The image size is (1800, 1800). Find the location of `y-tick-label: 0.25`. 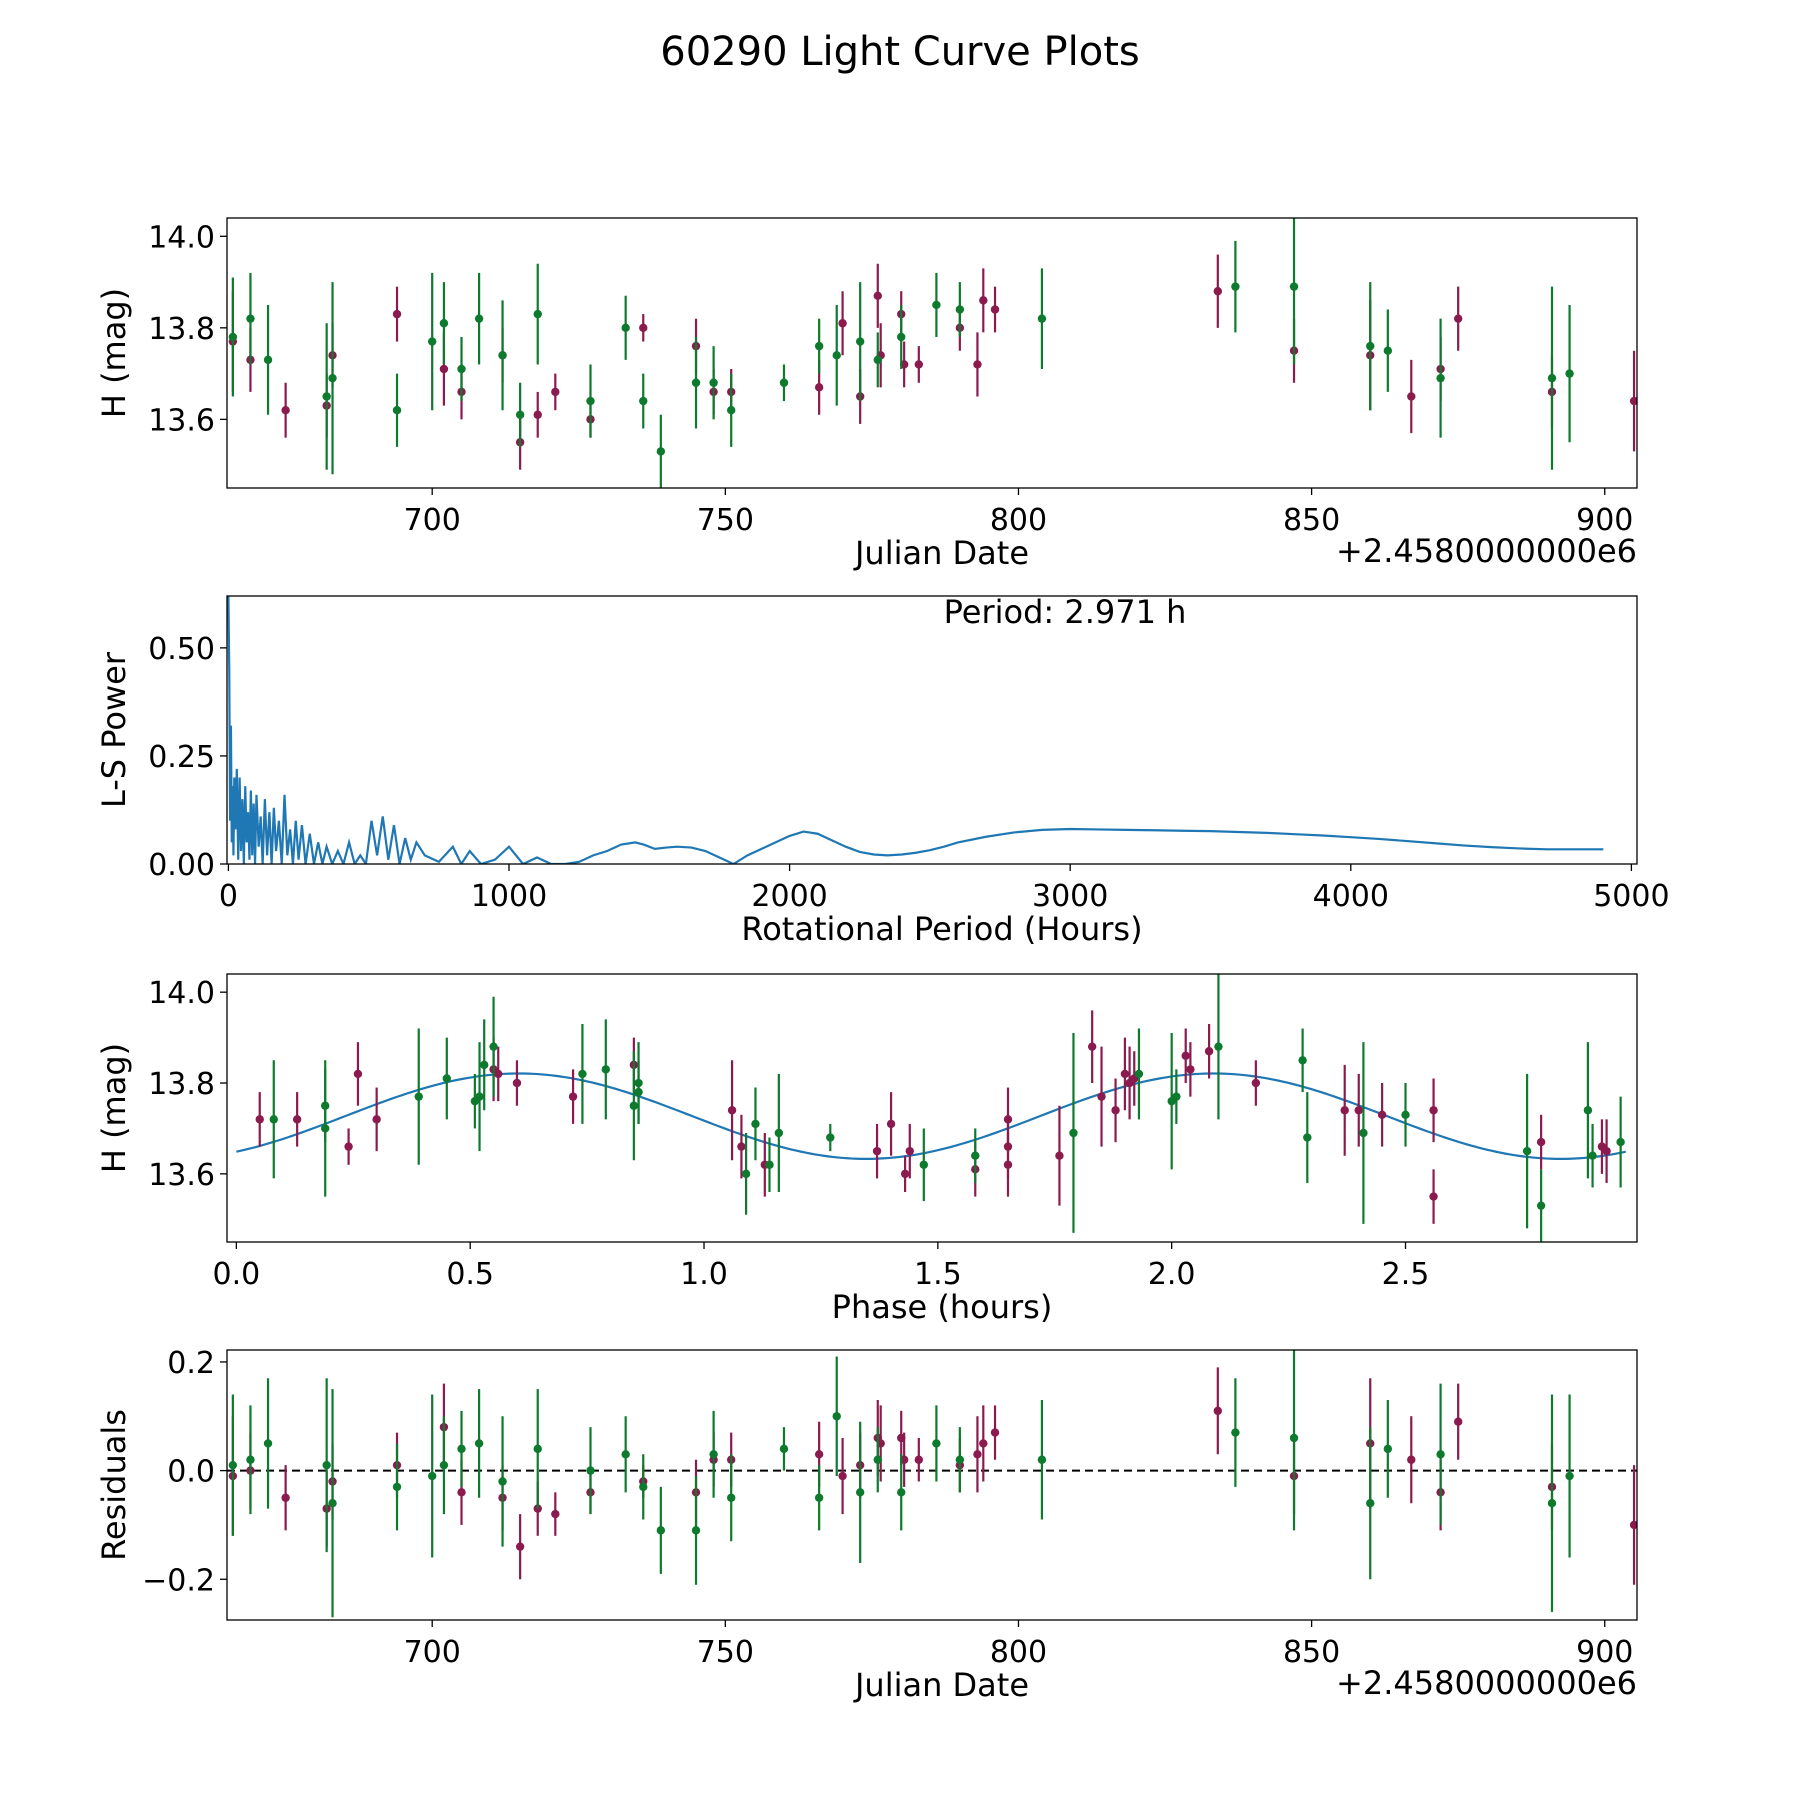

y-tick-label: 0.25 is located at coordinates (181, 757).